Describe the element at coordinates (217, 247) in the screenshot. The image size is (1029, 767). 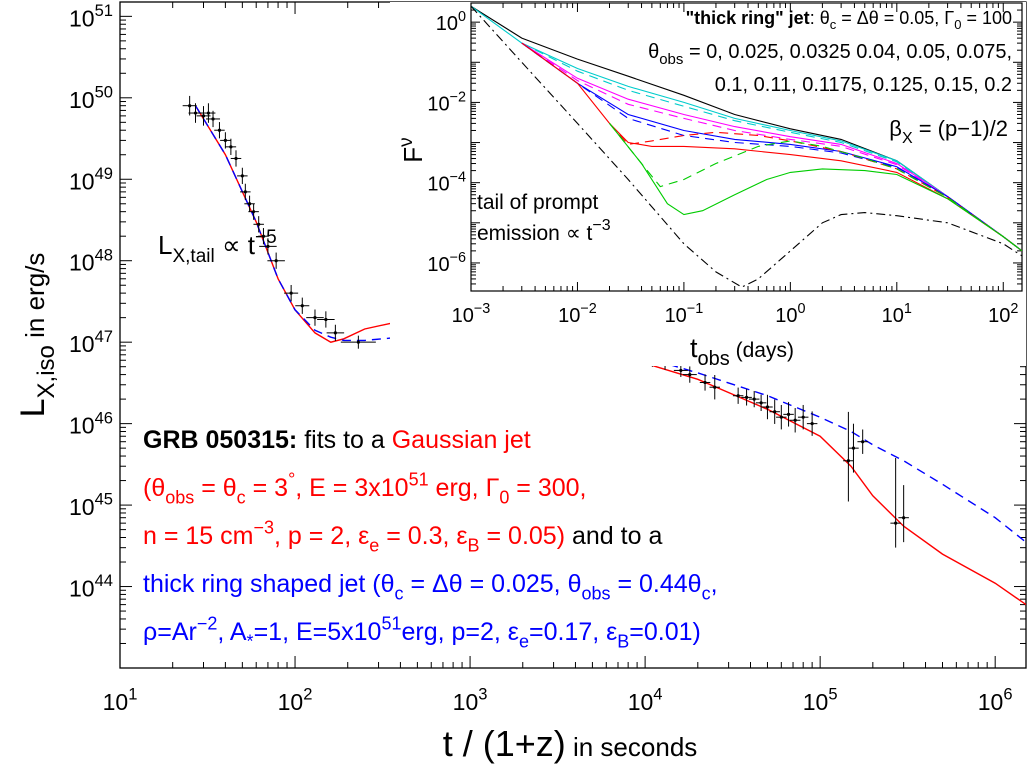
I see `tail-annotation: LX,tail ∝ t−5` at that location.